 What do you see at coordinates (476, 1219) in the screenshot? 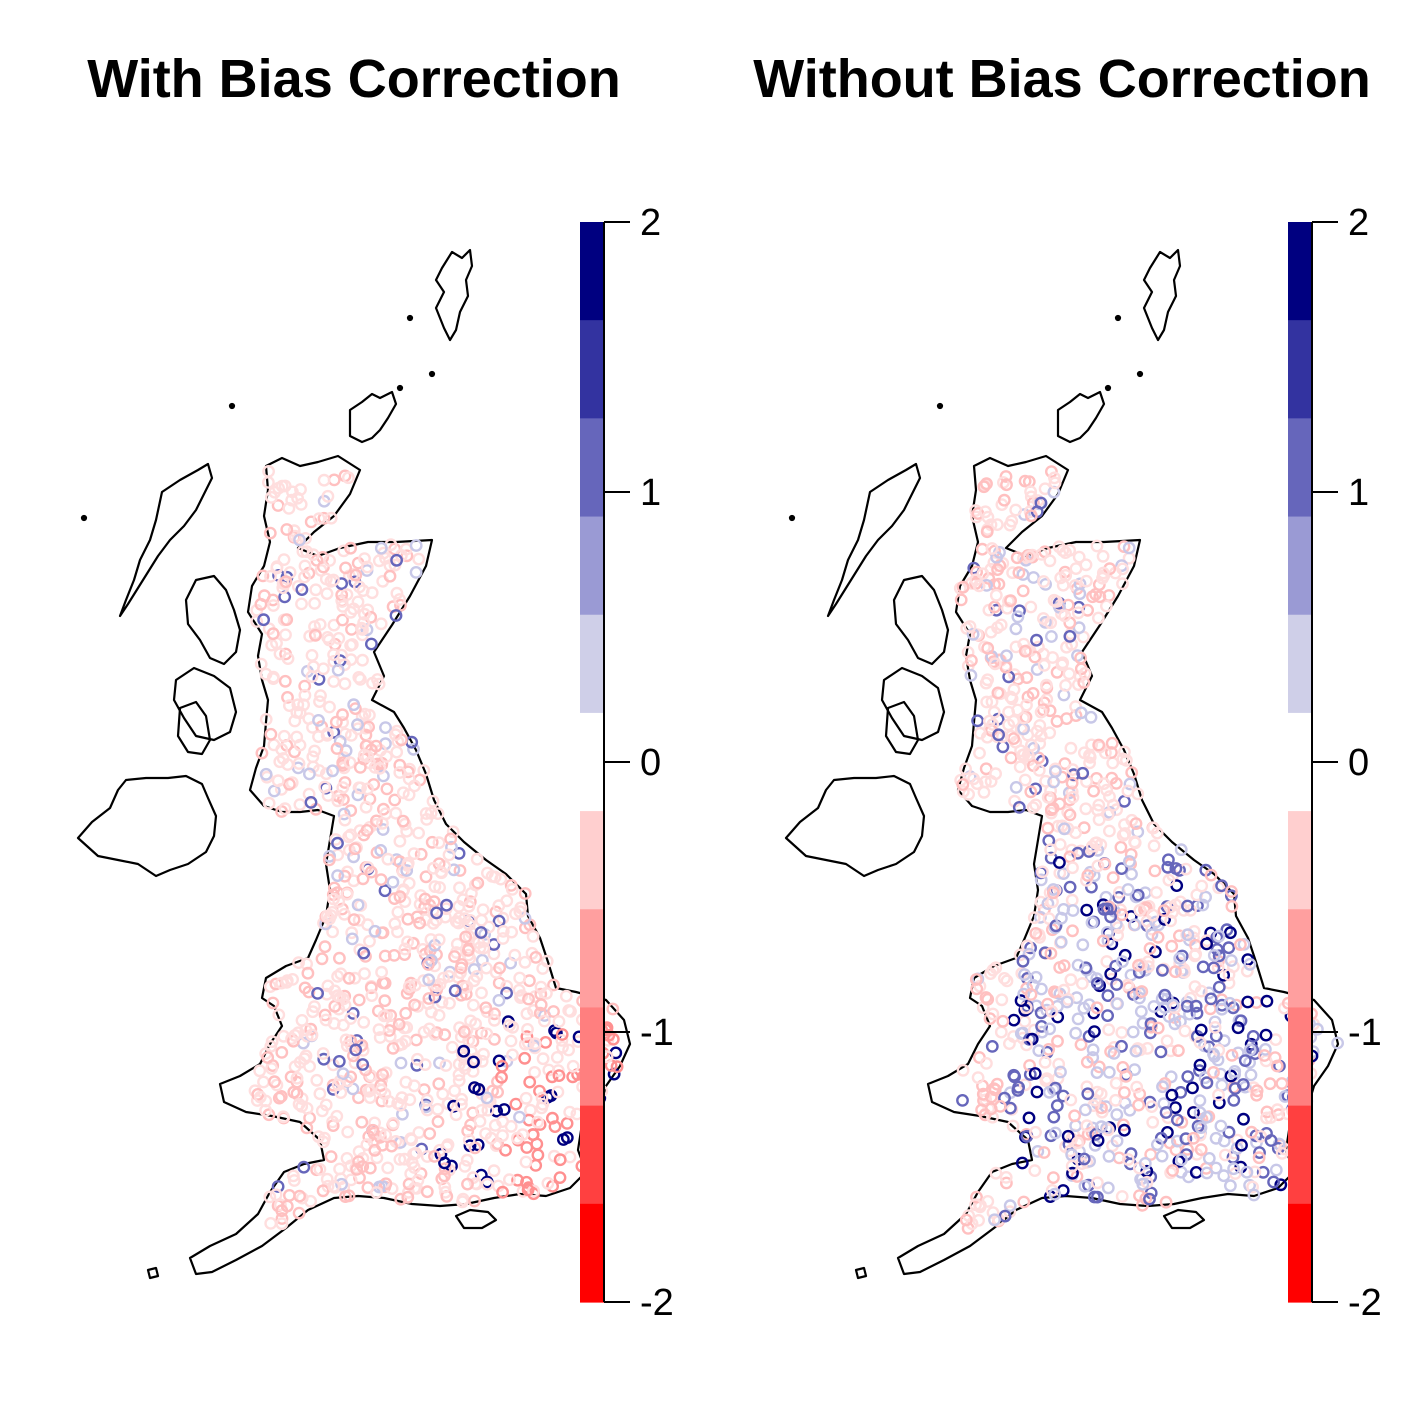
I see `isle-of-wight-outline` at bounding box center [476, 1219].